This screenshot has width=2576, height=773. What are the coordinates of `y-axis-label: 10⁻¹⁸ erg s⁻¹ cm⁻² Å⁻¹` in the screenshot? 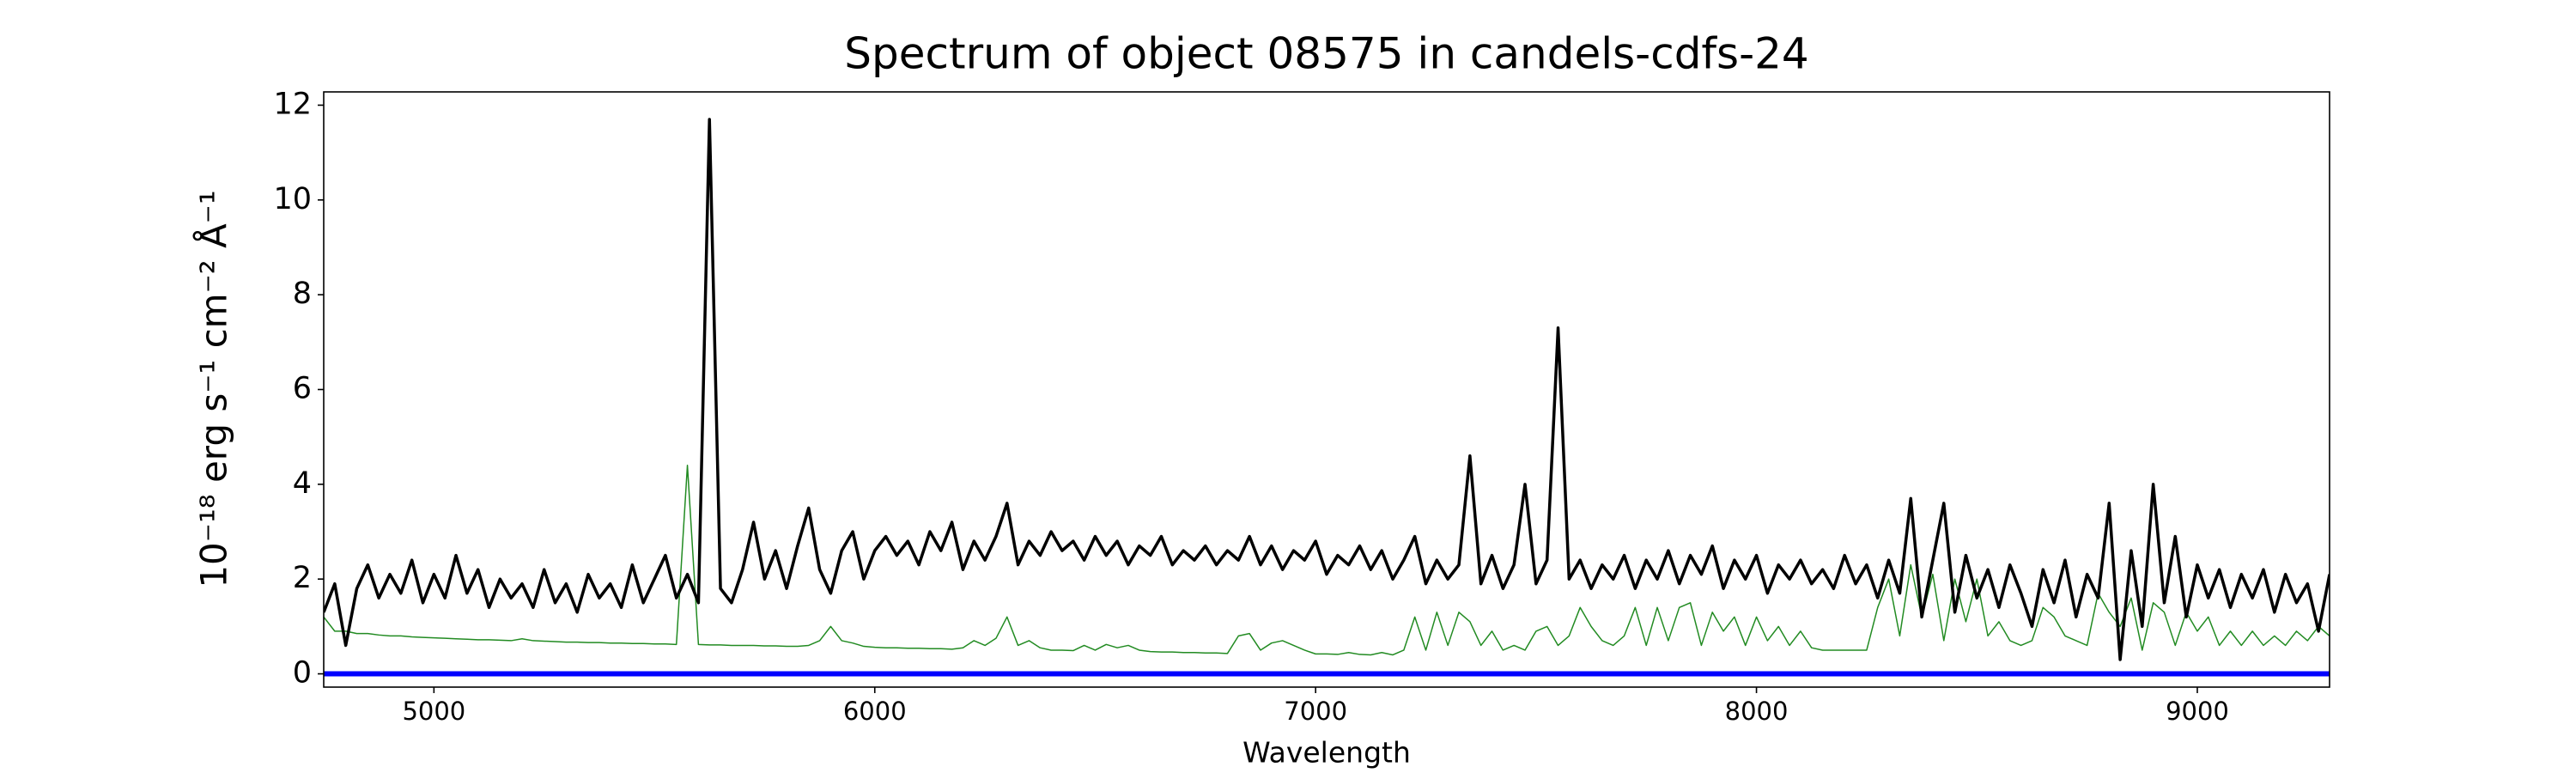 It's located at (213, 388).